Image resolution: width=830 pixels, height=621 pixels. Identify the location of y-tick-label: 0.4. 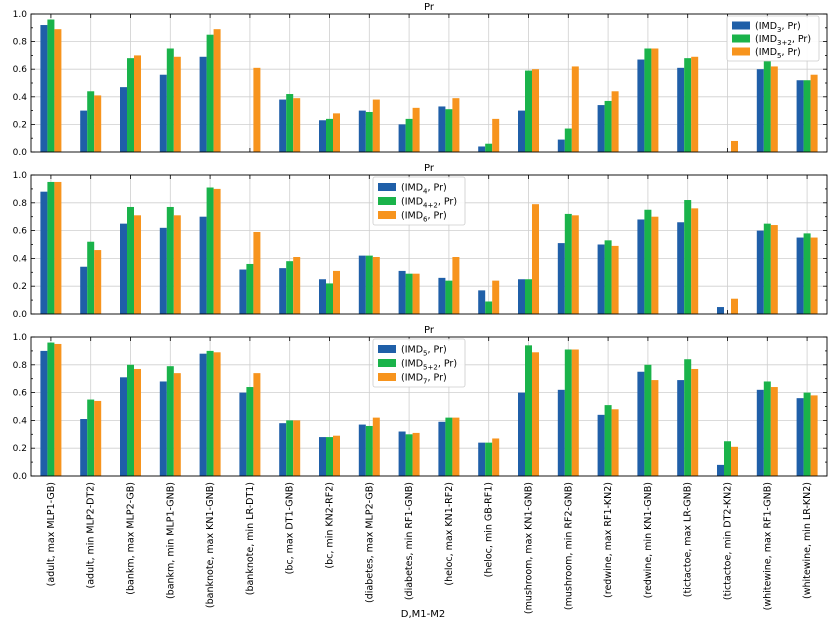
(20, 421).